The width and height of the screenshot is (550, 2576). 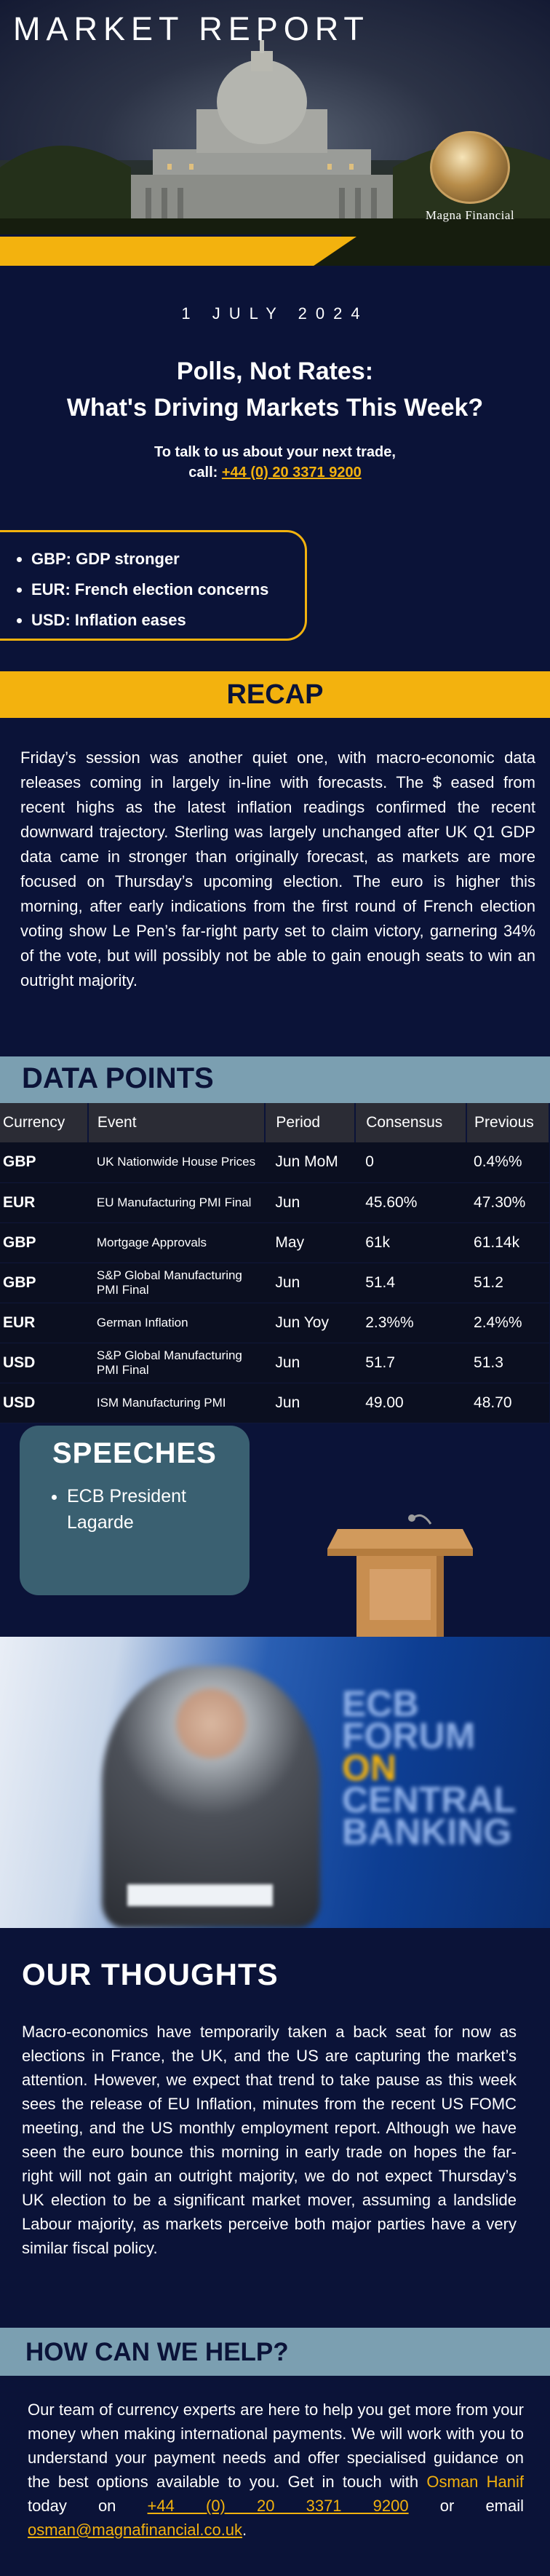 What do you see at coordinates (118, 1078) in the screenshot?
I see `data-points-title: DATA POINTS` at bounding box center [118, 1078].